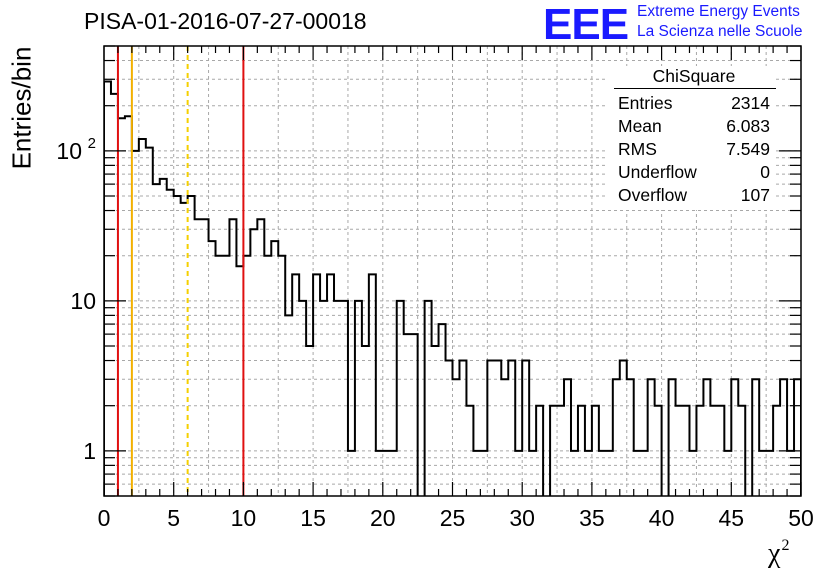 The width and height of the screenshot is (836, 572). What do you see at coordinates (21, 108) in the screenshot?
I see `y-axis-label: Entries/bin` at bounding box center [21, 108].